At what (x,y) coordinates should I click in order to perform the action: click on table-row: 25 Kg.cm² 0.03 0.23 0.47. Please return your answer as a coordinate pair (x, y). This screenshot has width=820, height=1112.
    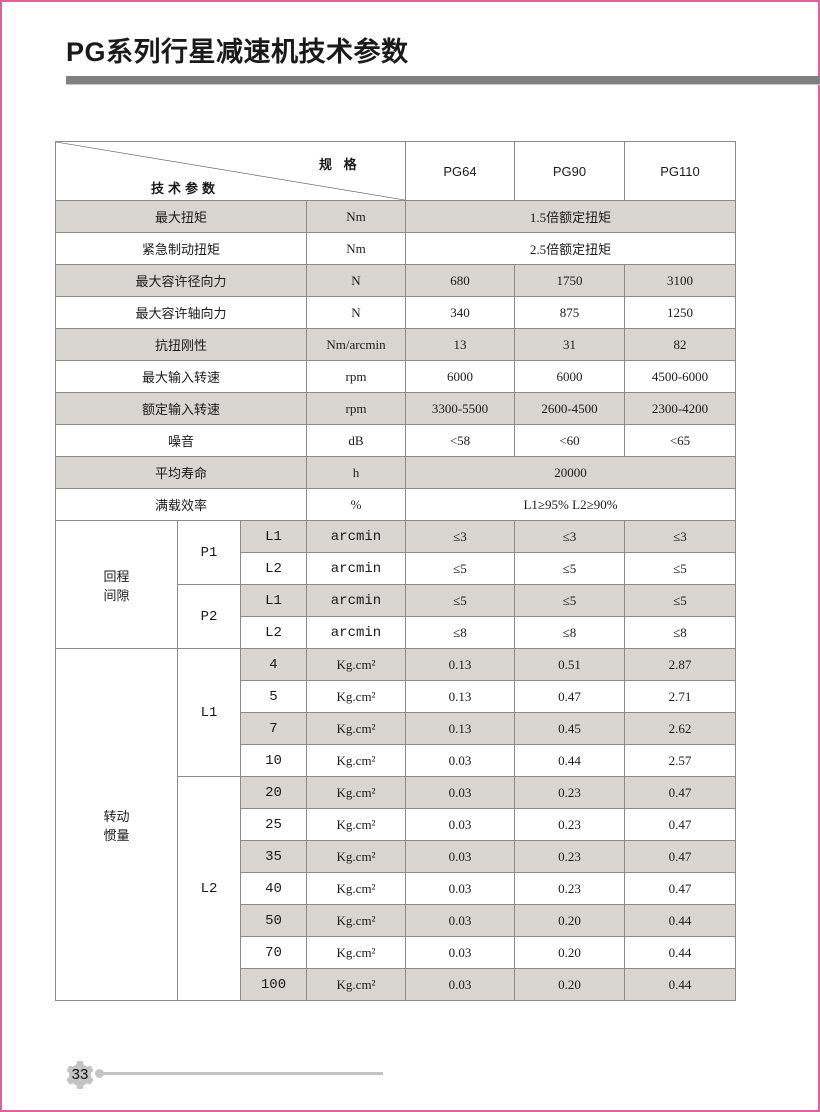
    Looking at the image, I should click on (396, 824).